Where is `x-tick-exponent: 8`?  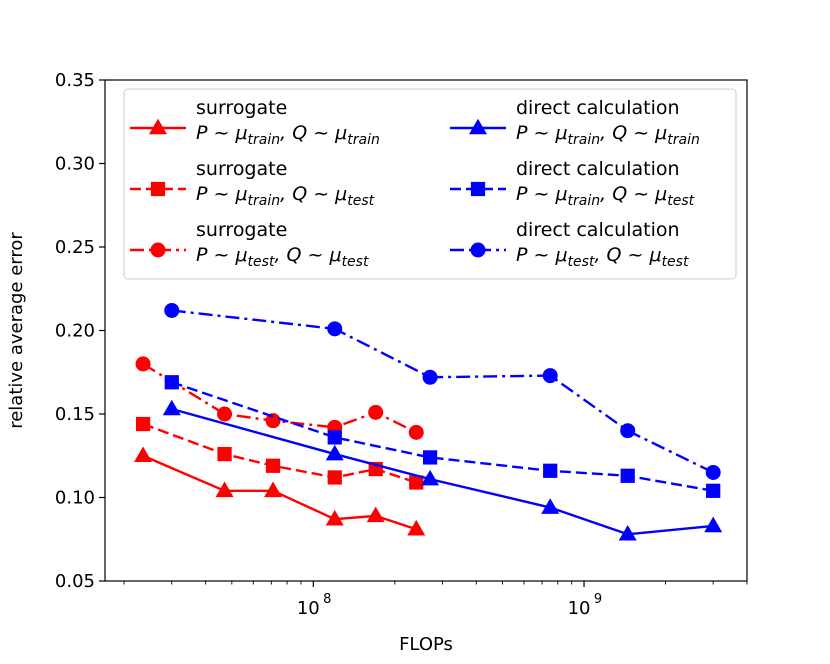
x-tick-exponent: 8 is located at coordinates (327, 599).